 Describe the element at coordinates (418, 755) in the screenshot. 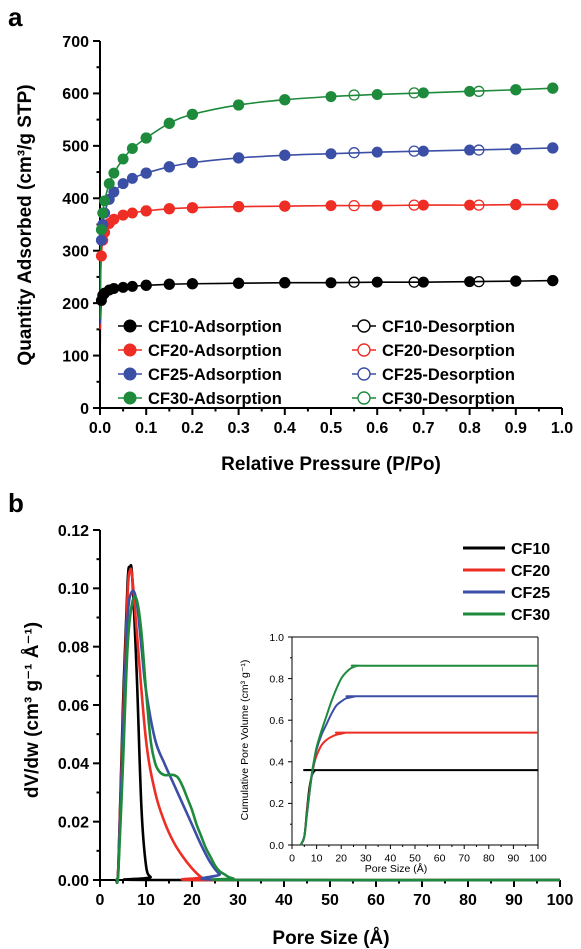

I see `inset-series-line-cf30` at that location.